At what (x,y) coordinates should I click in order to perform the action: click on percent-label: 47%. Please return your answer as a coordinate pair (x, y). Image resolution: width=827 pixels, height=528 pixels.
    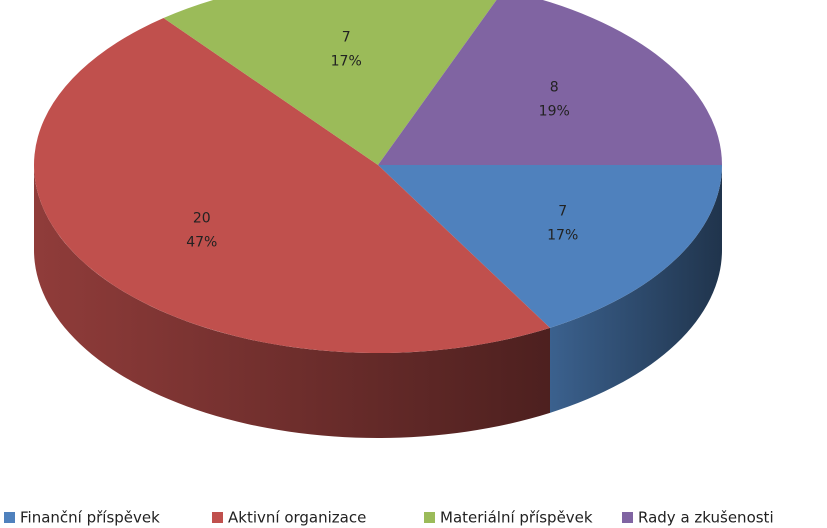
    Looking at the image, I should click on (201, 243).